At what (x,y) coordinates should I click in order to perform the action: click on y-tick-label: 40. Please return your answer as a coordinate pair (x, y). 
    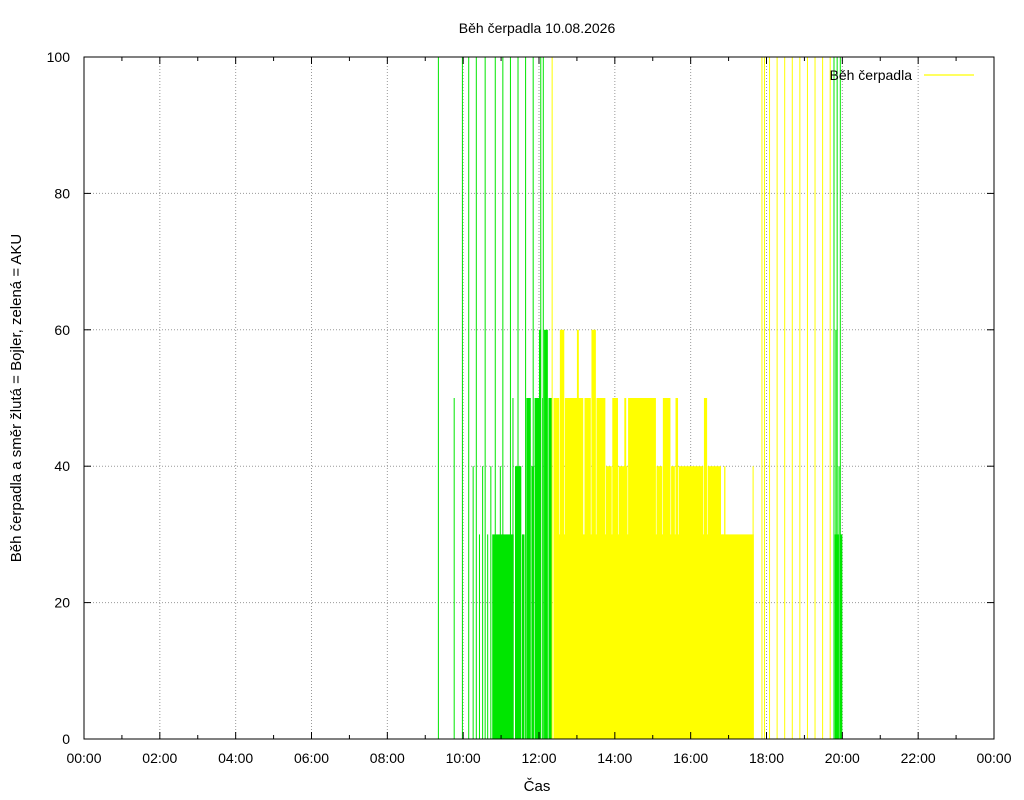
    Looking at the image, I should click on (62, 466).